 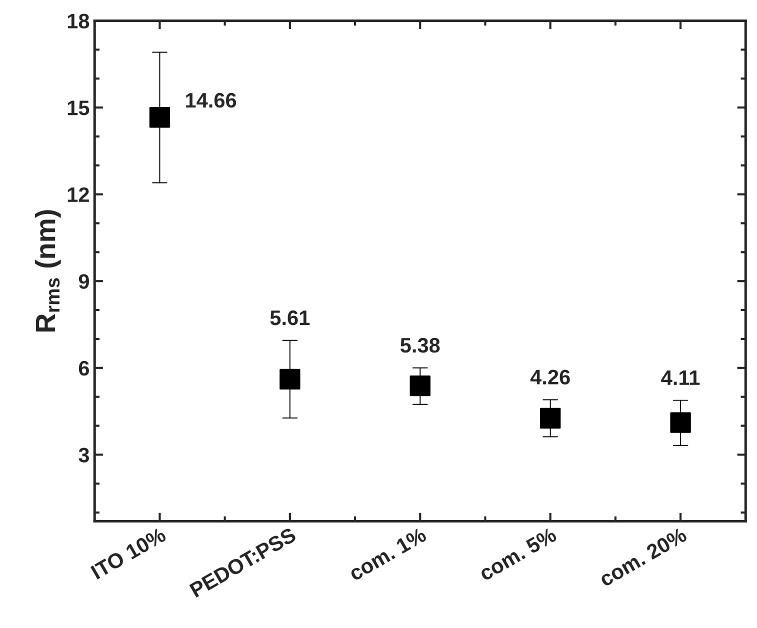 What do you see at coordinates (83, 281) in the screenshot?
I see `y-tick-label: 9` at bounding box center [83, 281].